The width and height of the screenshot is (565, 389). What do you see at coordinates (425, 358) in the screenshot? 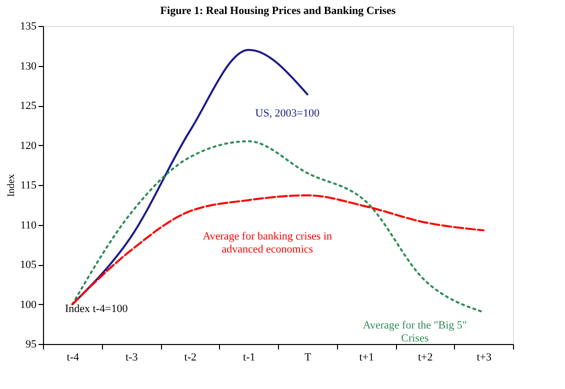
I see `x-tick-label: t+2` at bounding box center [425, 358].